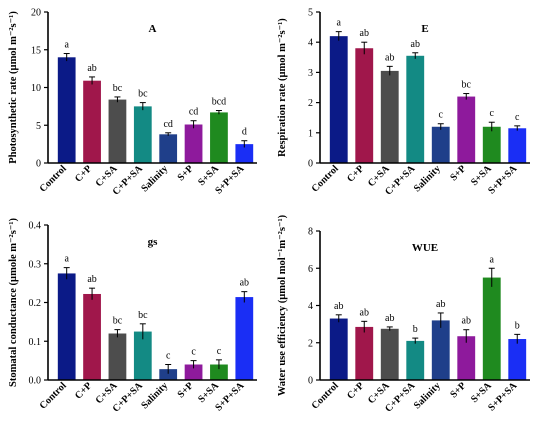 The width and height of the screenshot is (550, 426). I want to click on y-tick-label: 20, so click(36, 13).